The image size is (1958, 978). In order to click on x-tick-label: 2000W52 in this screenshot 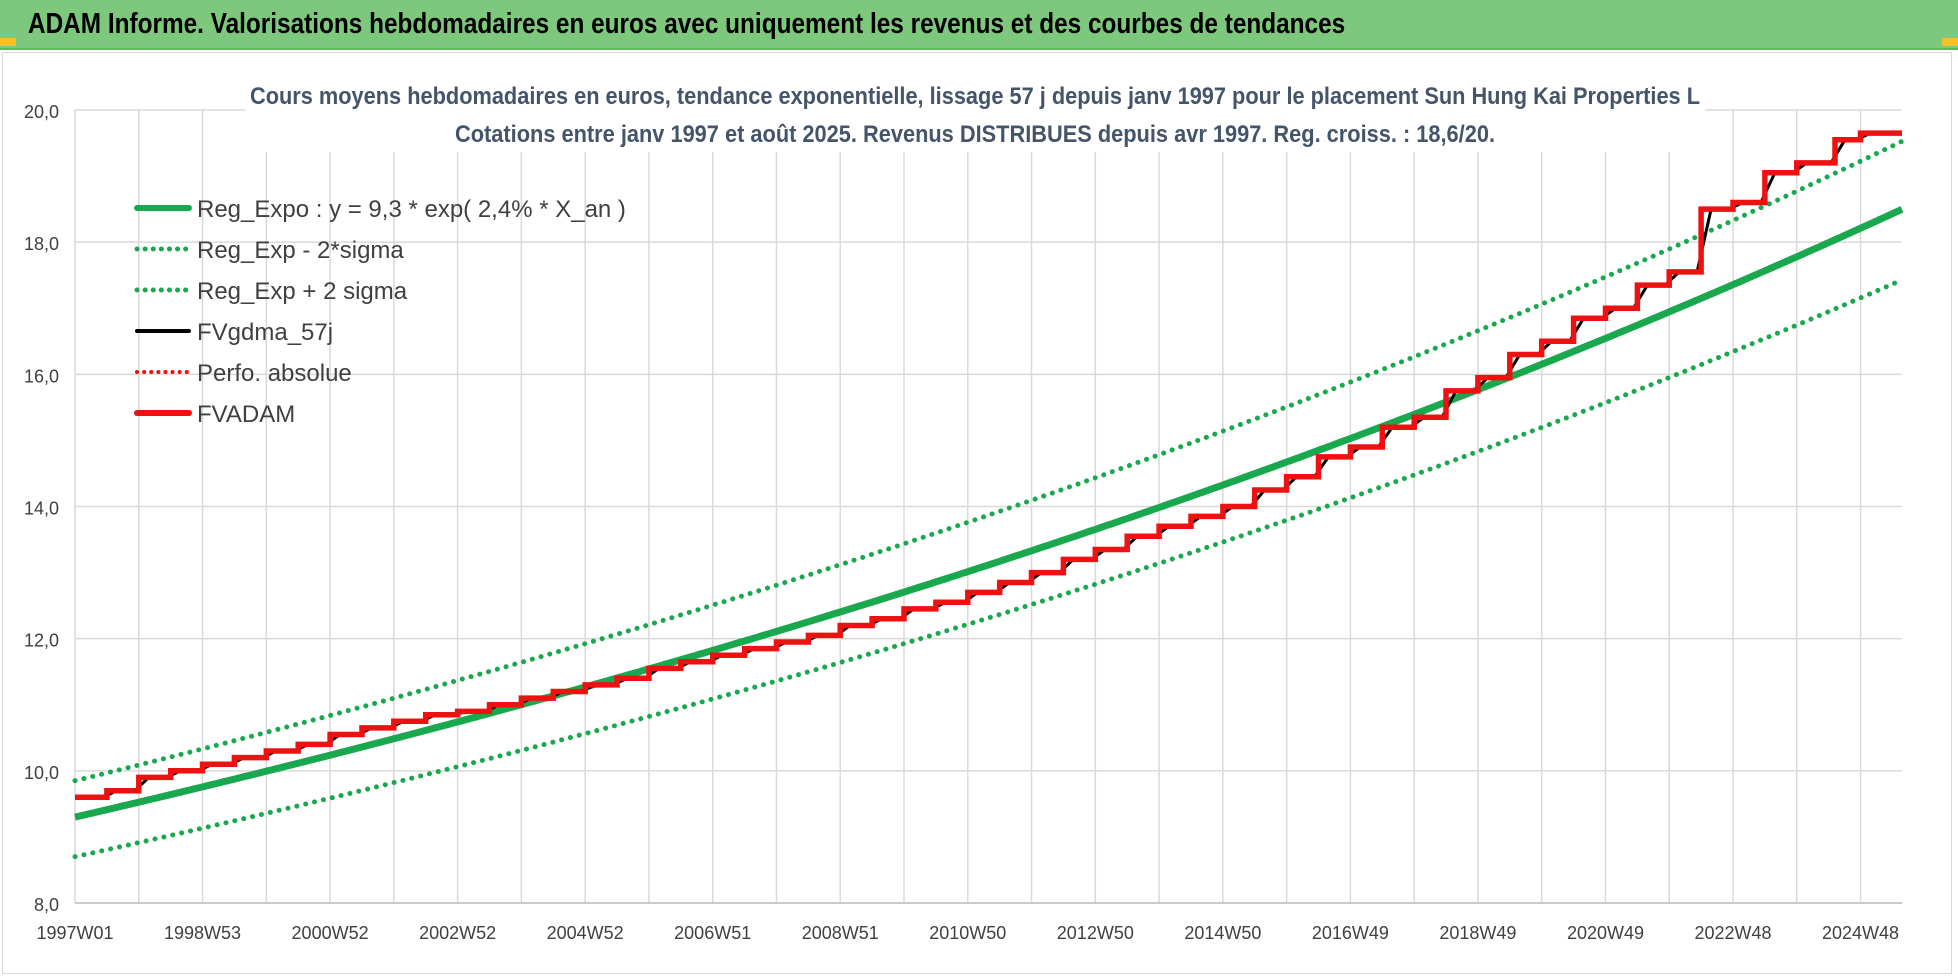, I will do `click(330, 933)`.